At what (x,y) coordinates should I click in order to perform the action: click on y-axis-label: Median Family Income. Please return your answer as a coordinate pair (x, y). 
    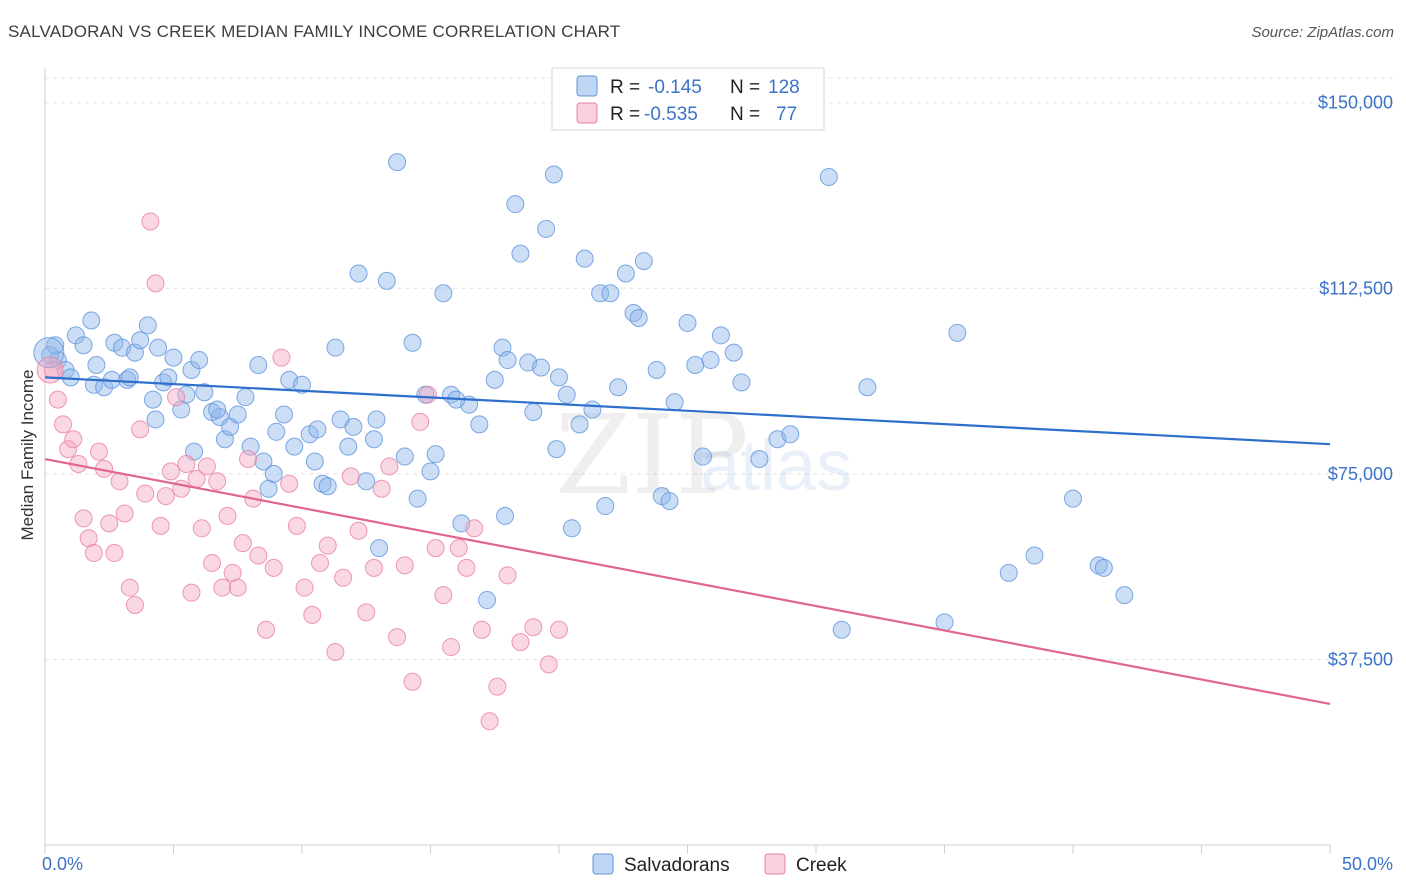
    Looking at the image, I should click on (27, 454).